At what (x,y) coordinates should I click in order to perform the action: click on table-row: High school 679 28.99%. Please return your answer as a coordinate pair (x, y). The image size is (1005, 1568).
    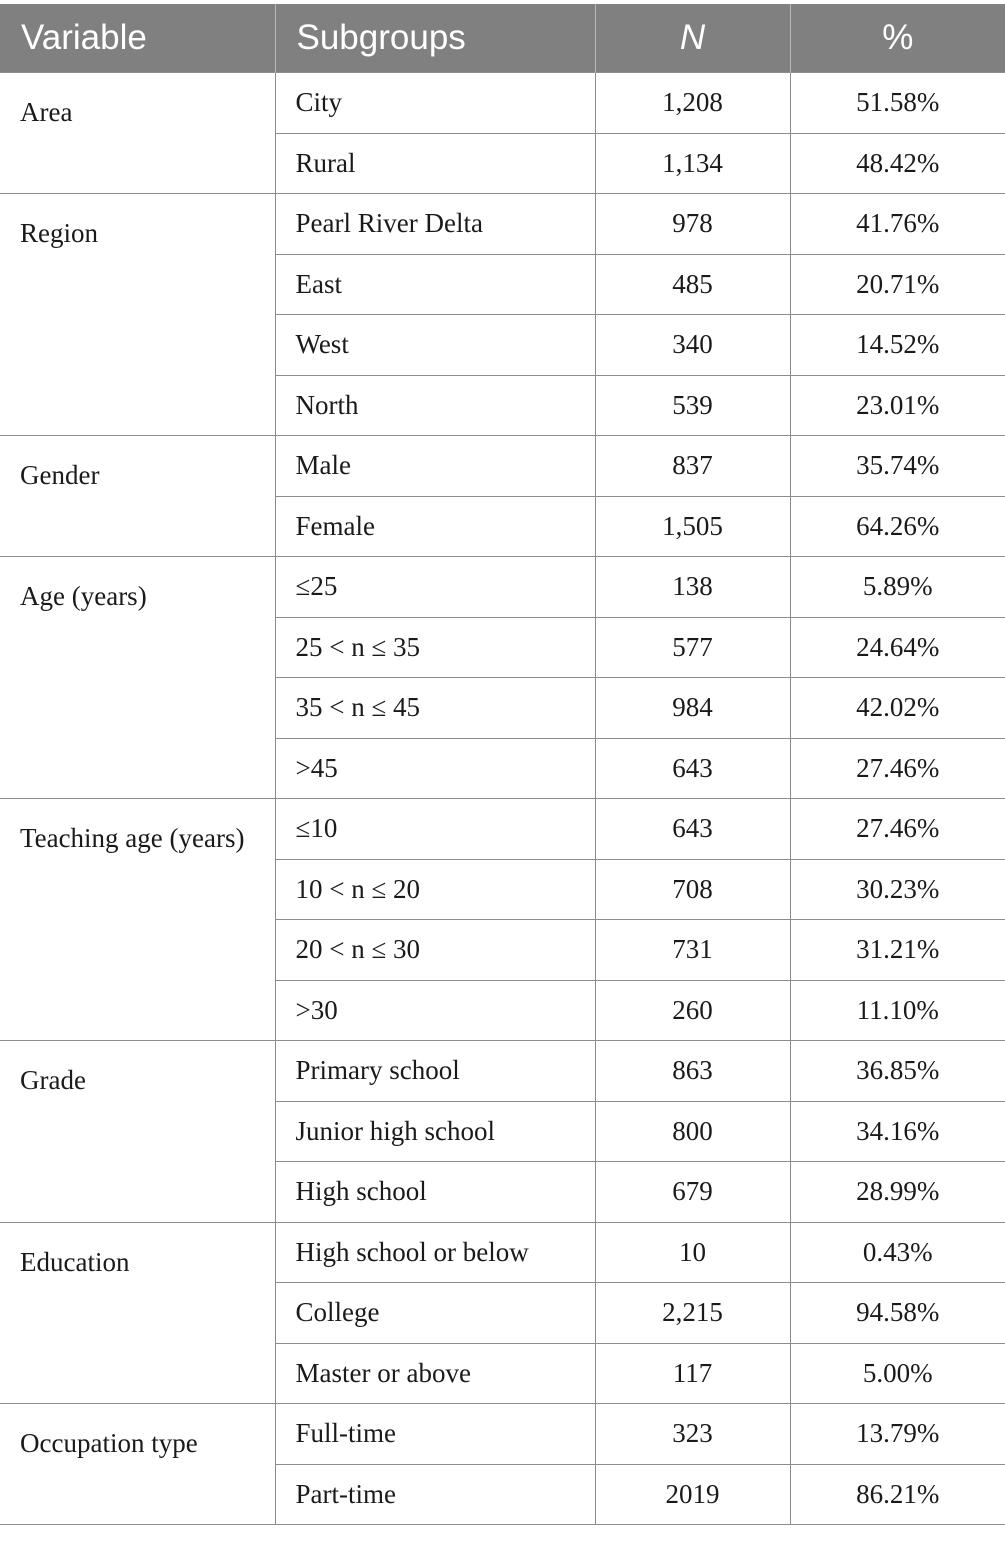
    Looking at the image, I should click on (502, 1192).